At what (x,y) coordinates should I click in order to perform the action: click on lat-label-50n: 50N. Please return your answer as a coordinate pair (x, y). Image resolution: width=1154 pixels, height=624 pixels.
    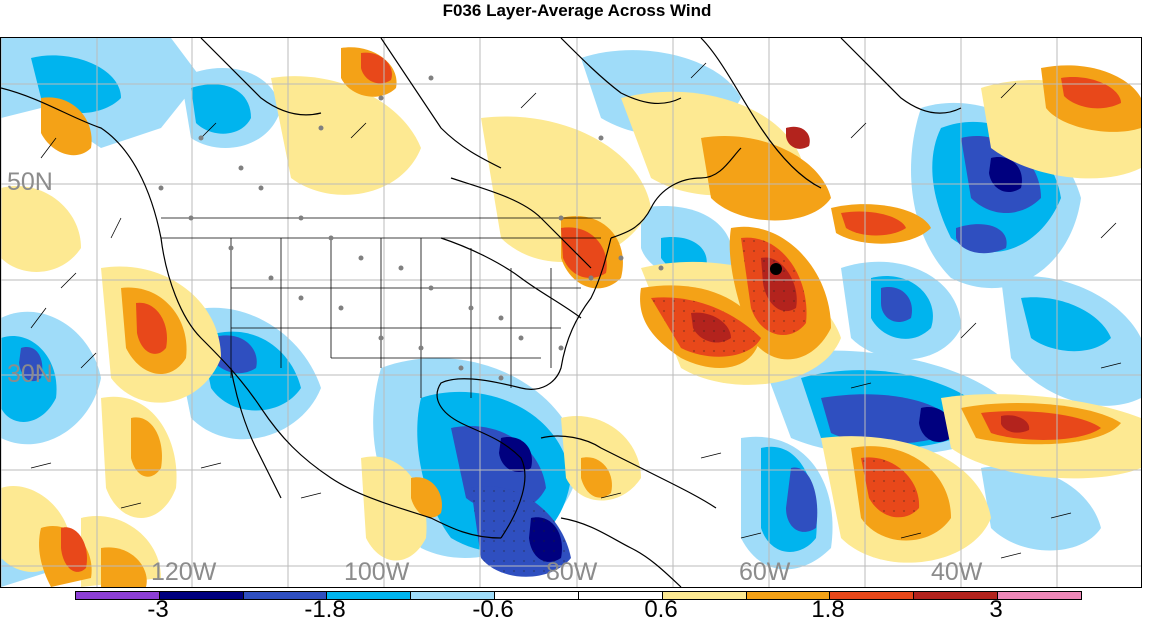
    Looking at the image, I should click on (30, 182).